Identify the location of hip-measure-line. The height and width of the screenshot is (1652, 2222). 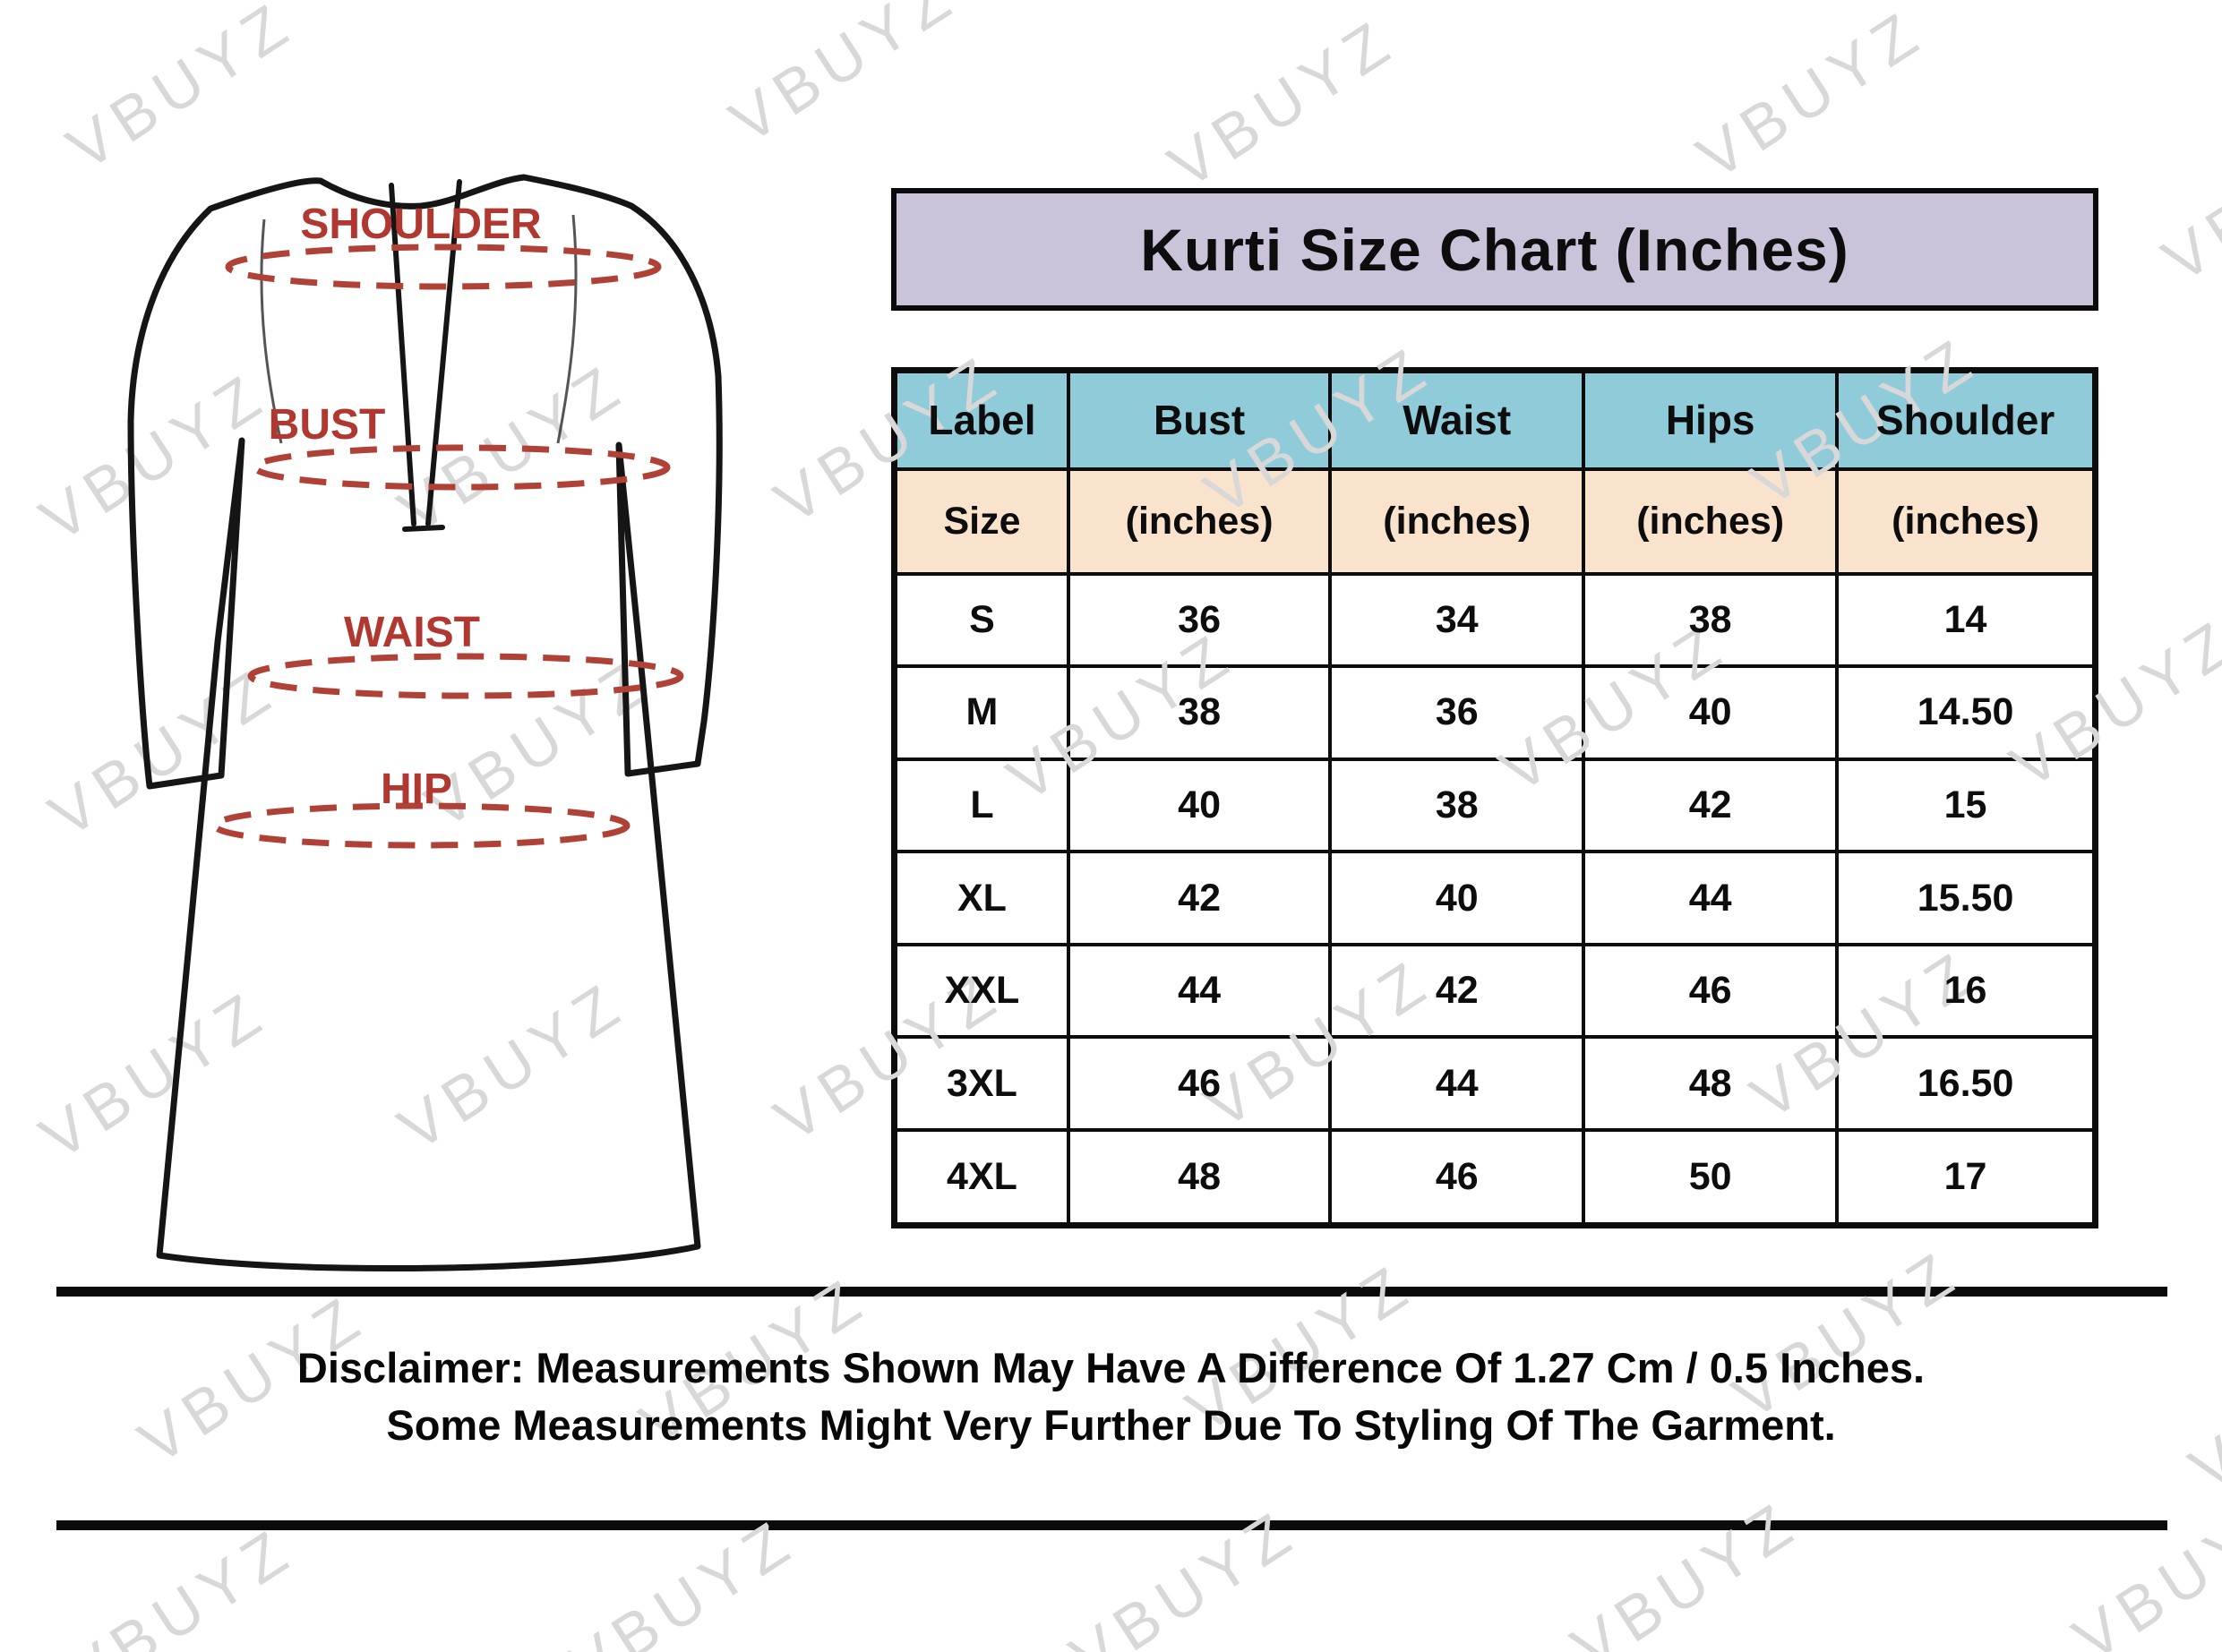
(421, 825).